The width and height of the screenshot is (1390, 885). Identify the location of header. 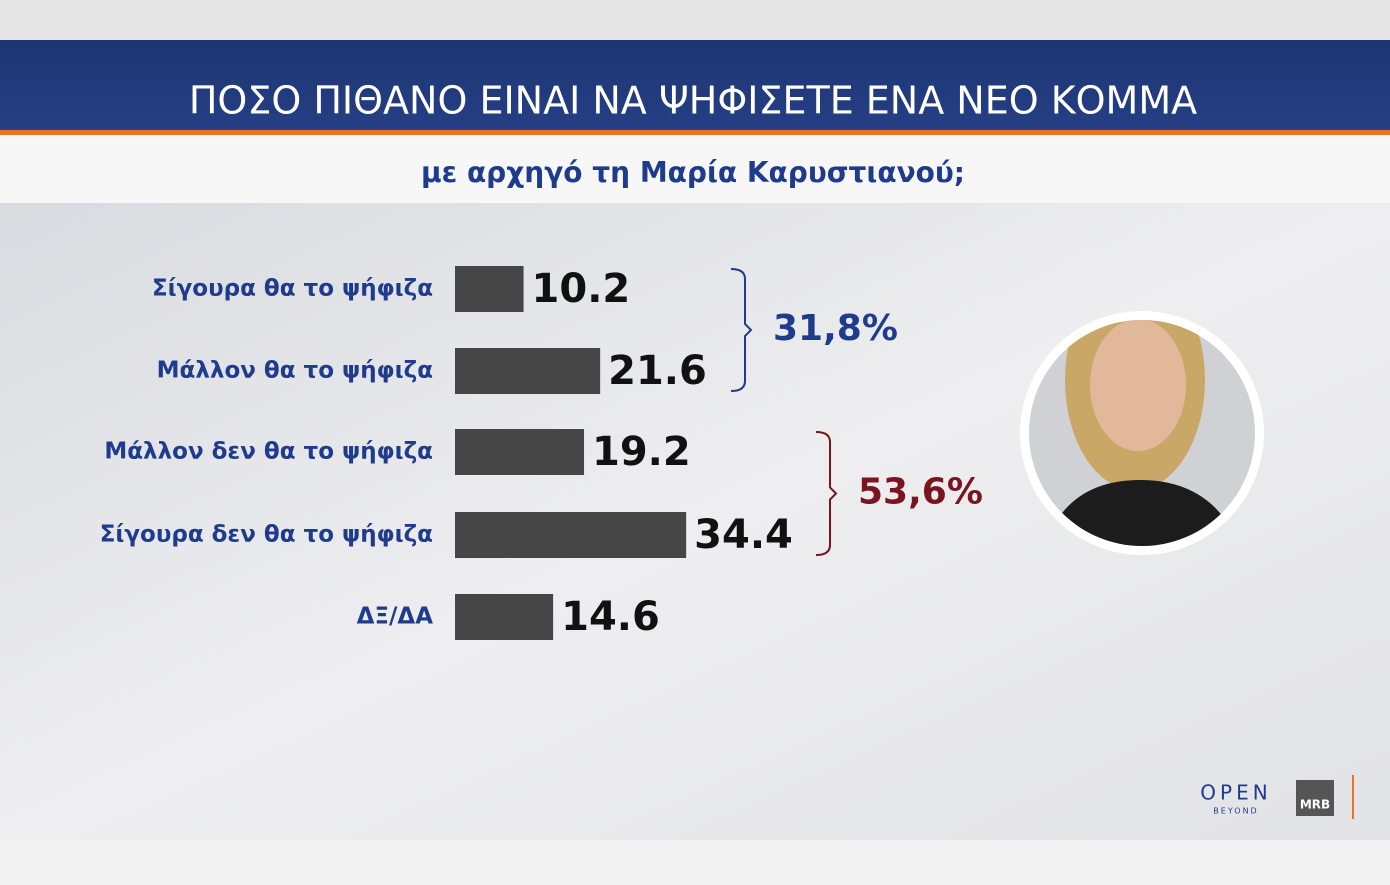
(695, 85).